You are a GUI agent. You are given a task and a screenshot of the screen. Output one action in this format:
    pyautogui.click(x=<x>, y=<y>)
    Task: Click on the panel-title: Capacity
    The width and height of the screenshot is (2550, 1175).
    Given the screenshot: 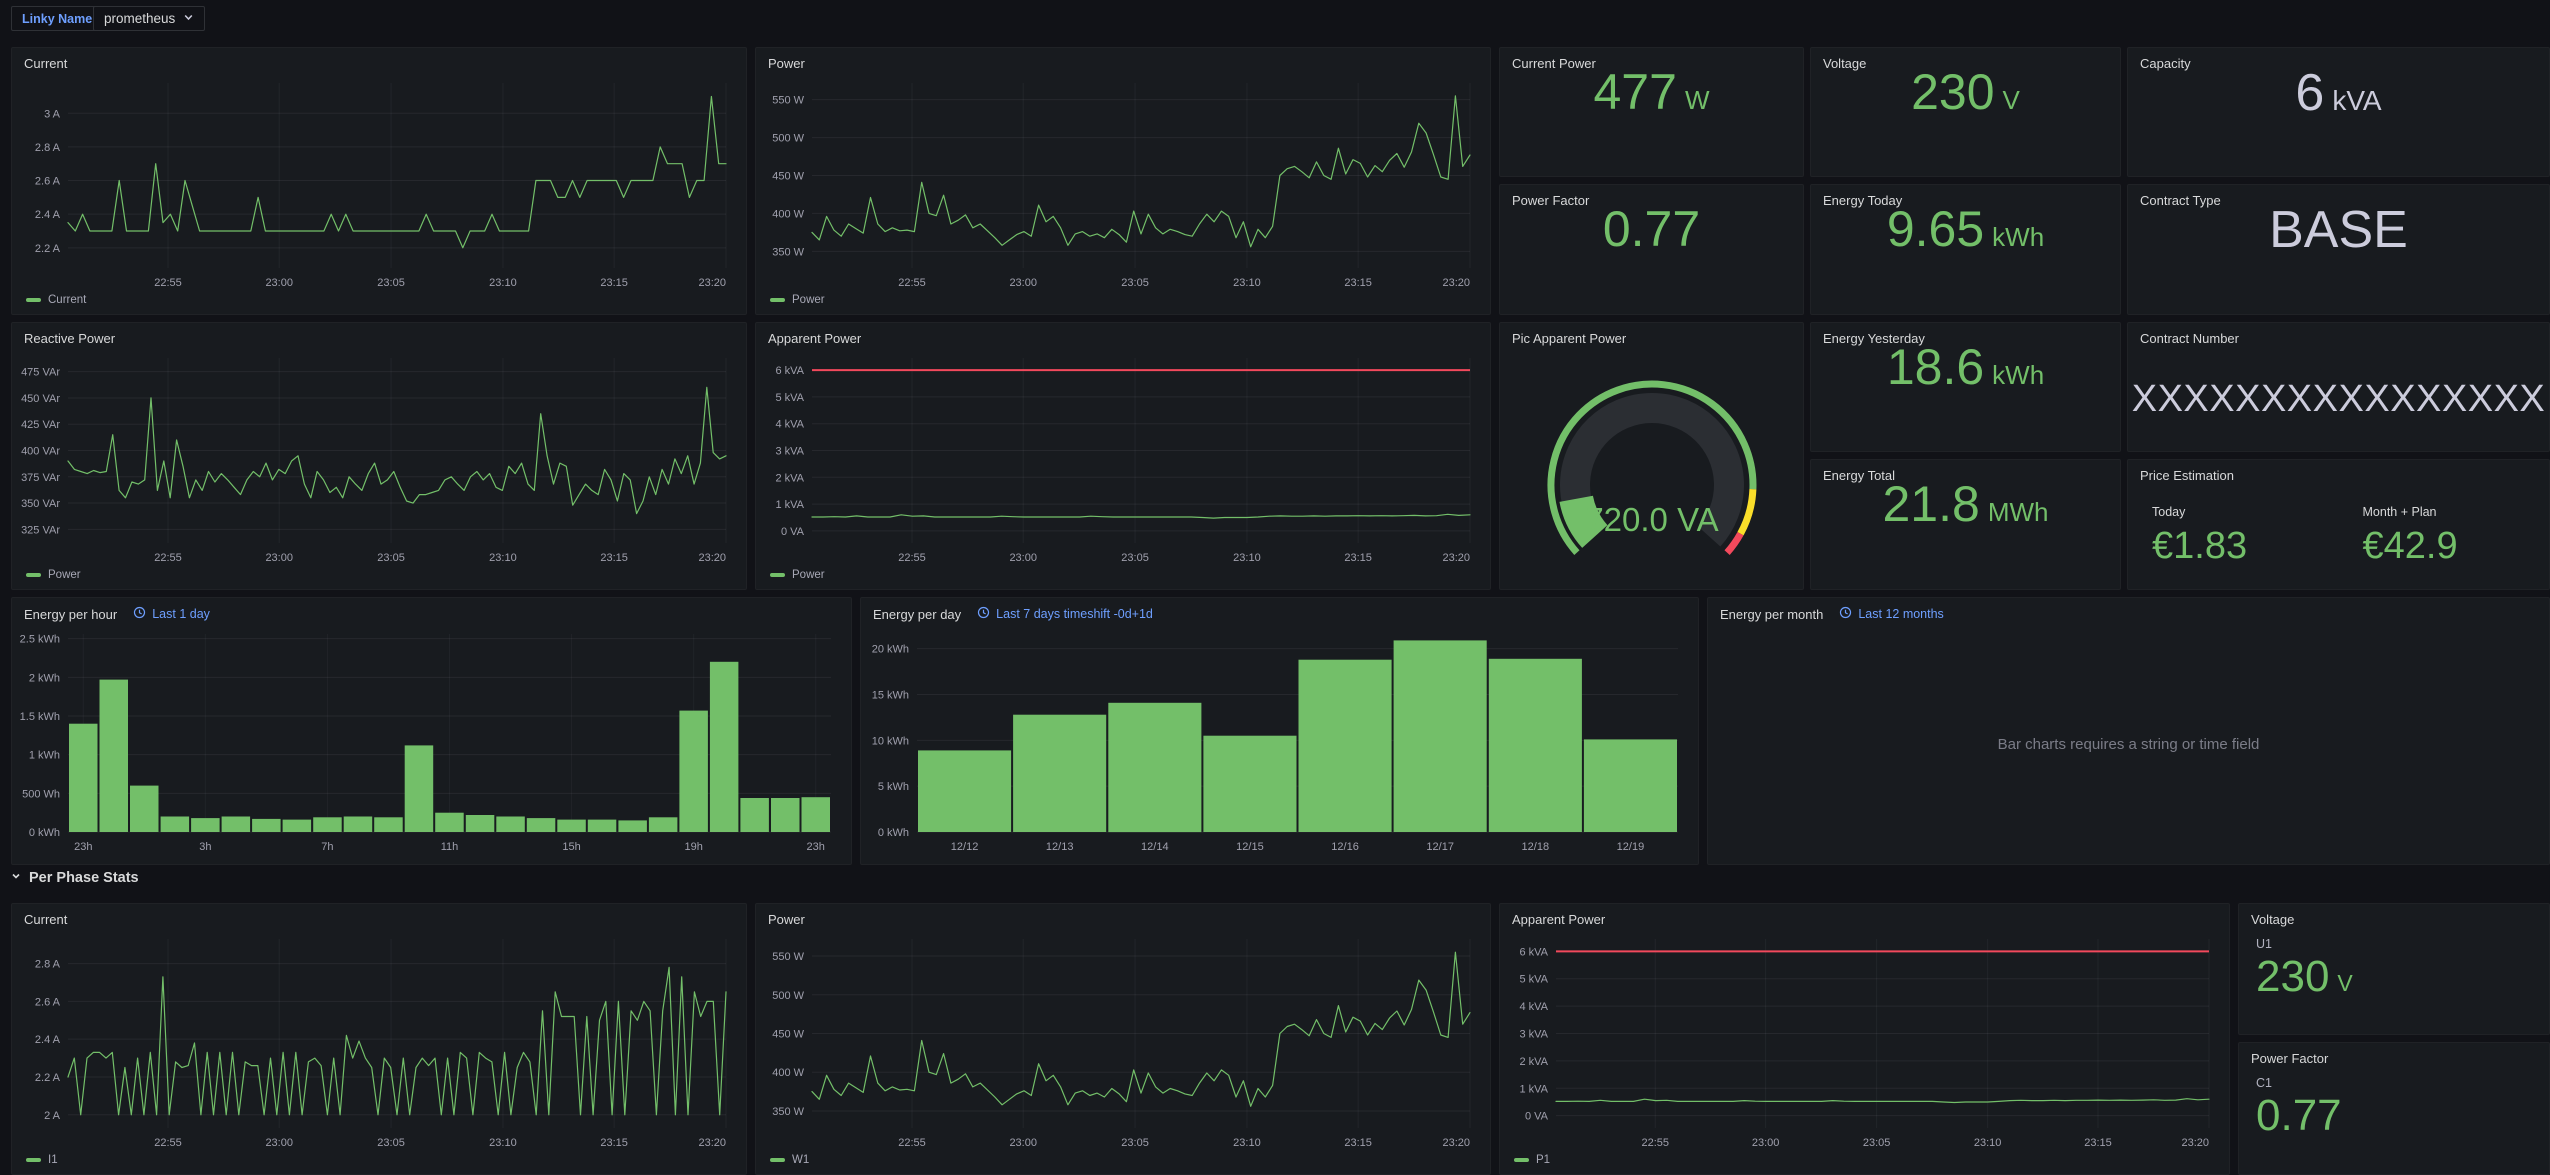 What is the action you would take?
    pyautogui.click(x=2165, y=63)
    